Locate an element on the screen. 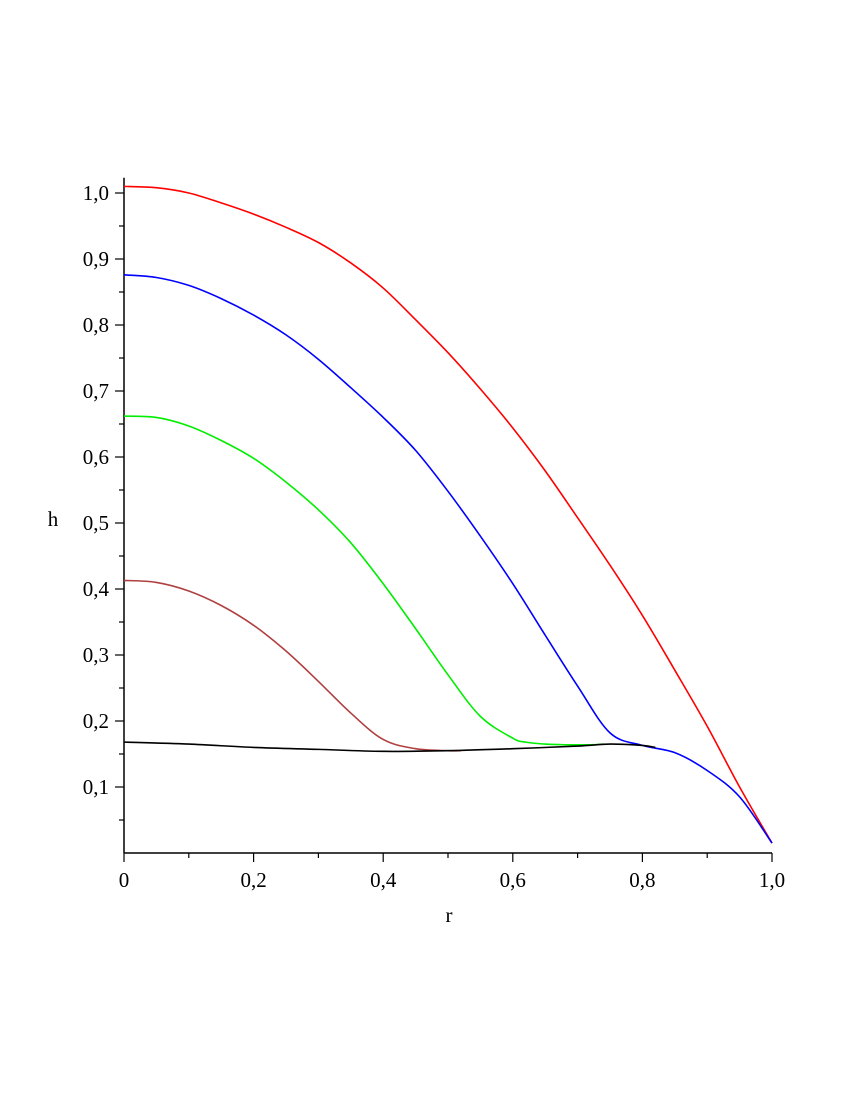 The height and width of the screenshot is (1100, 850). y-tick-label: 0,7 is located at coordinates (96, 391).